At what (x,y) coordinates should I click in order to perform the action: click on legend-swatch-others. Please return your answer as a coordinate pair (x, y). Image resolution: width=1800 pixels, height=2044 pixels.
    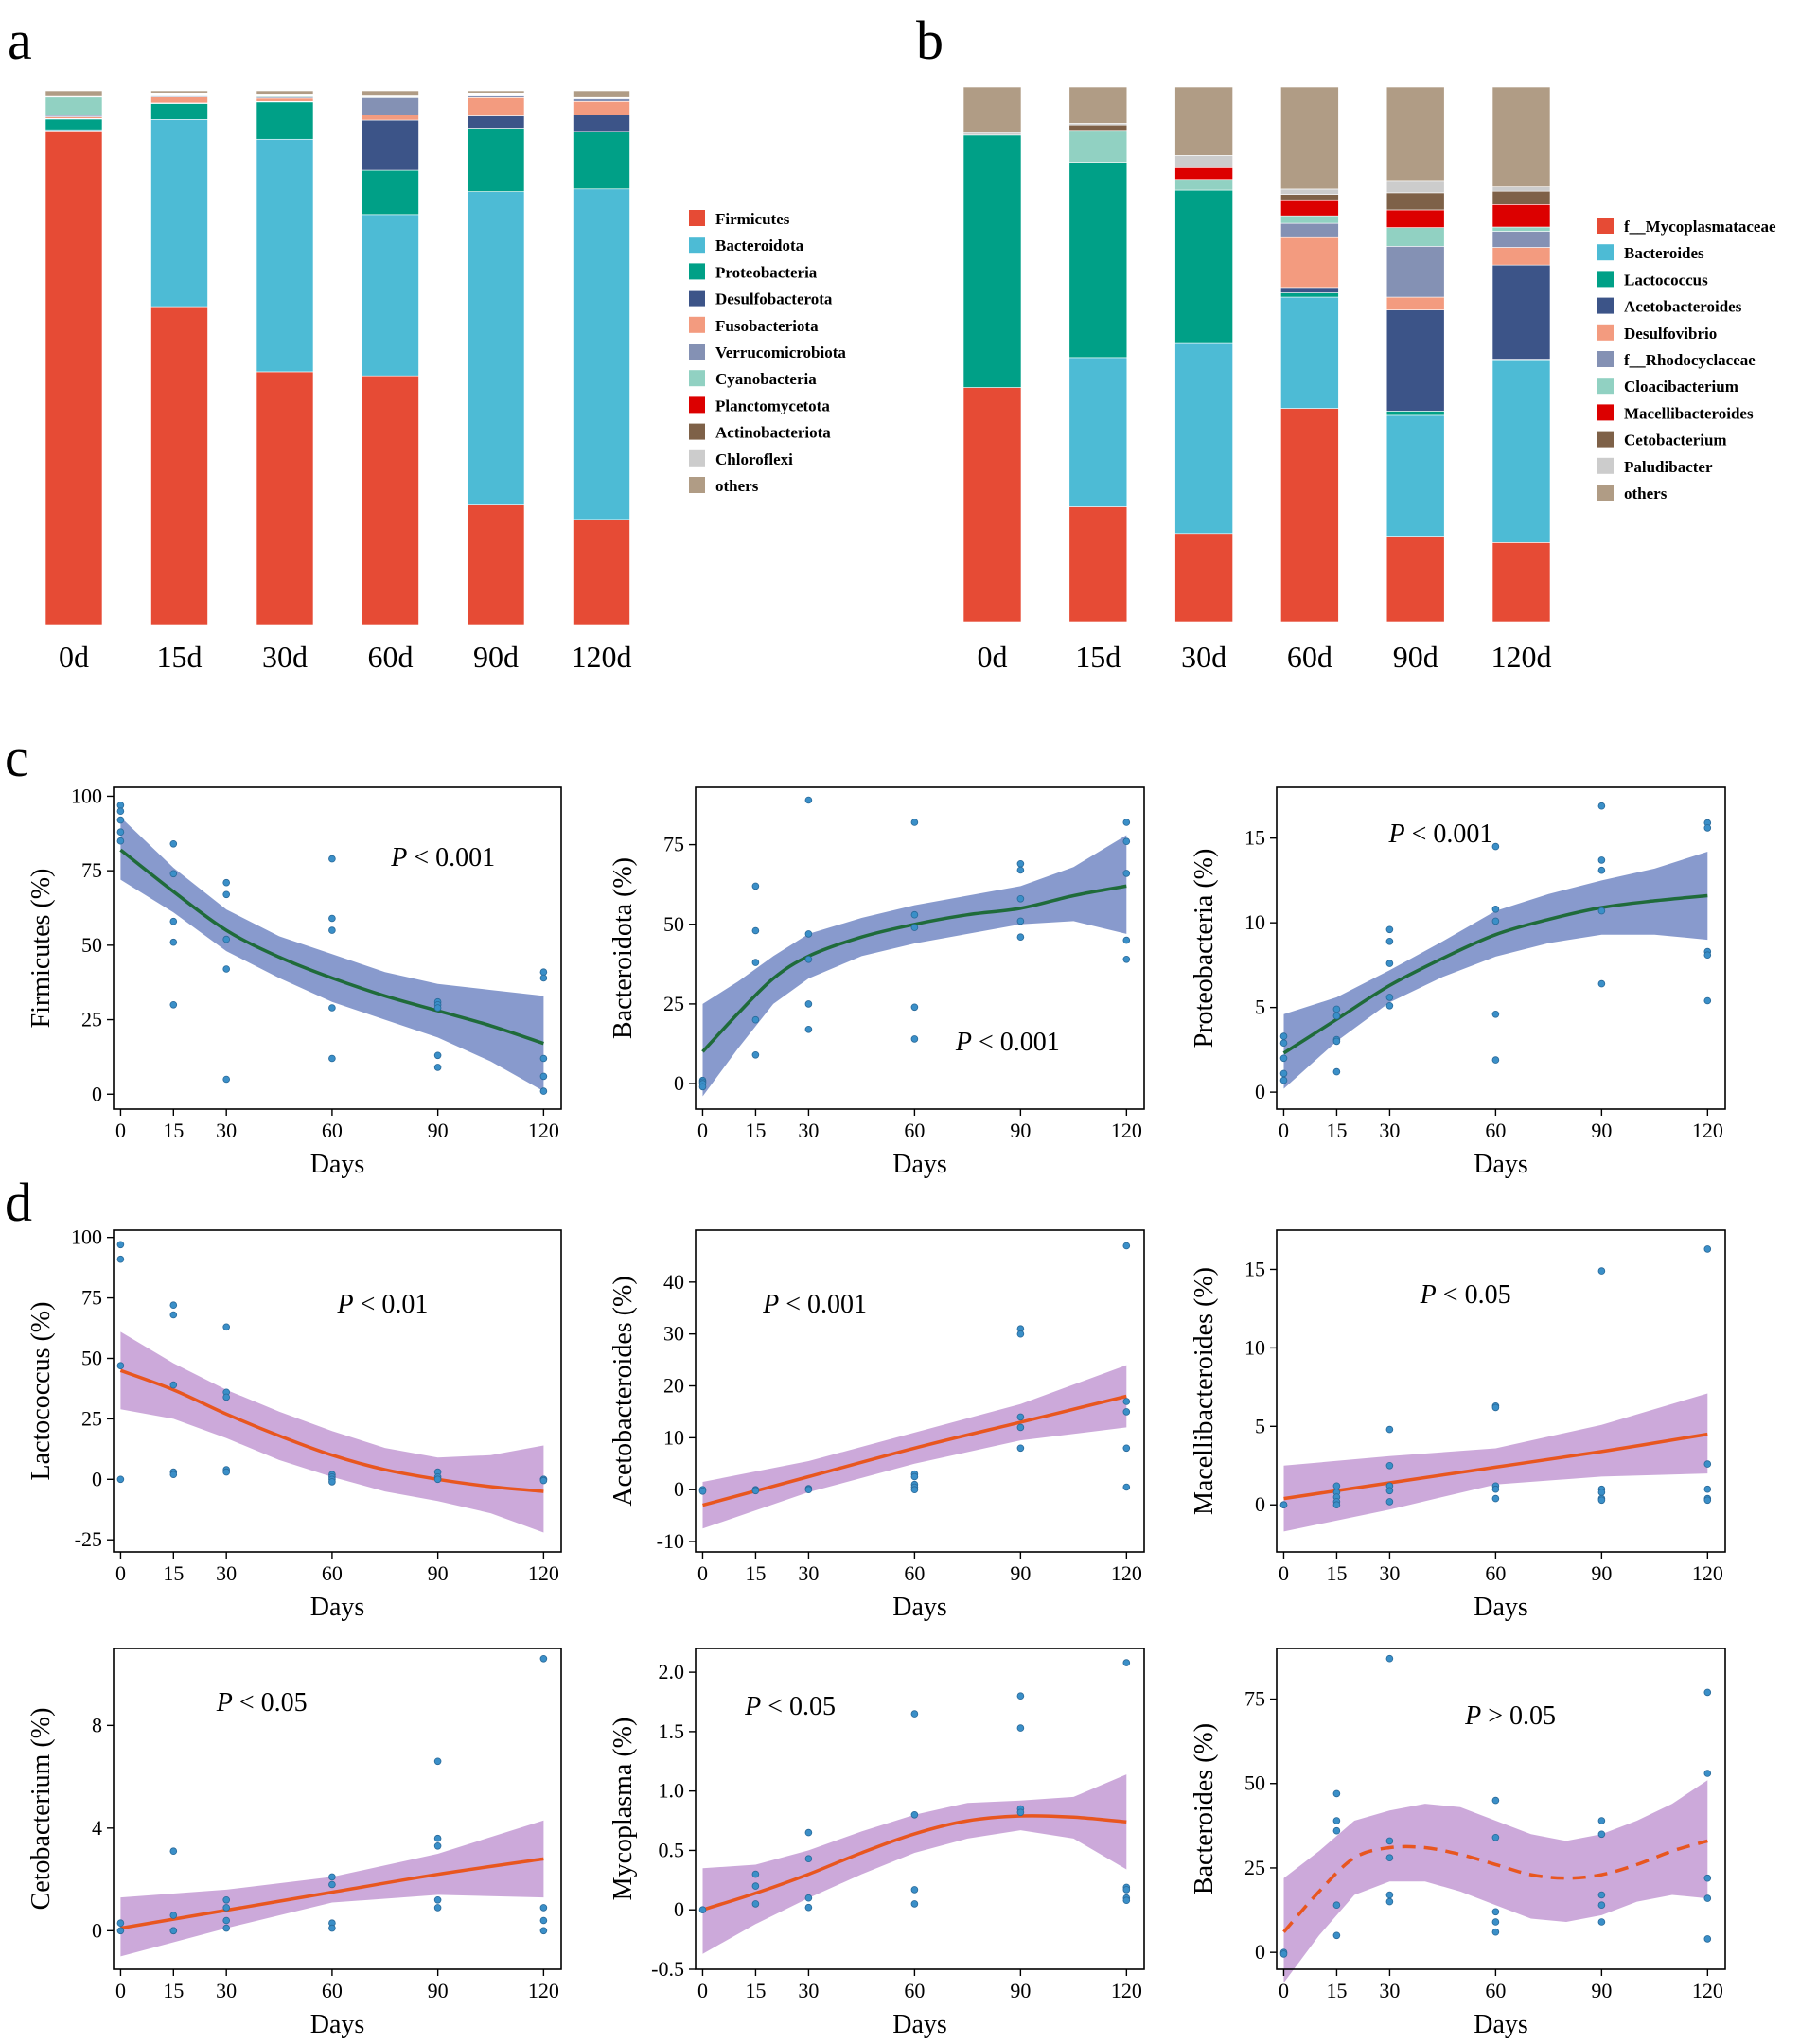
    Looking at the image, I should click on (1605, 493).